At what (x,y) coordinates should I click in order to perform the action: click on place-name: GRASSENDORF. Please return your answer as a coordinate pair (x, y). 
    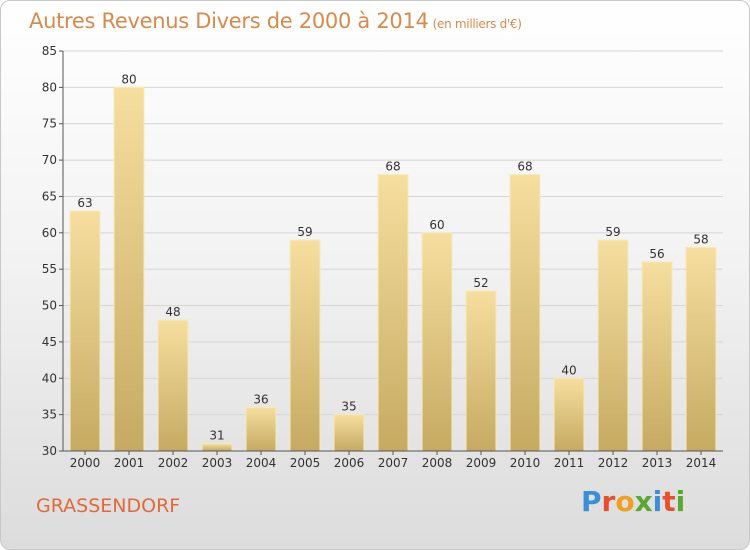
    Looking at the image, I should click on (108, 506).